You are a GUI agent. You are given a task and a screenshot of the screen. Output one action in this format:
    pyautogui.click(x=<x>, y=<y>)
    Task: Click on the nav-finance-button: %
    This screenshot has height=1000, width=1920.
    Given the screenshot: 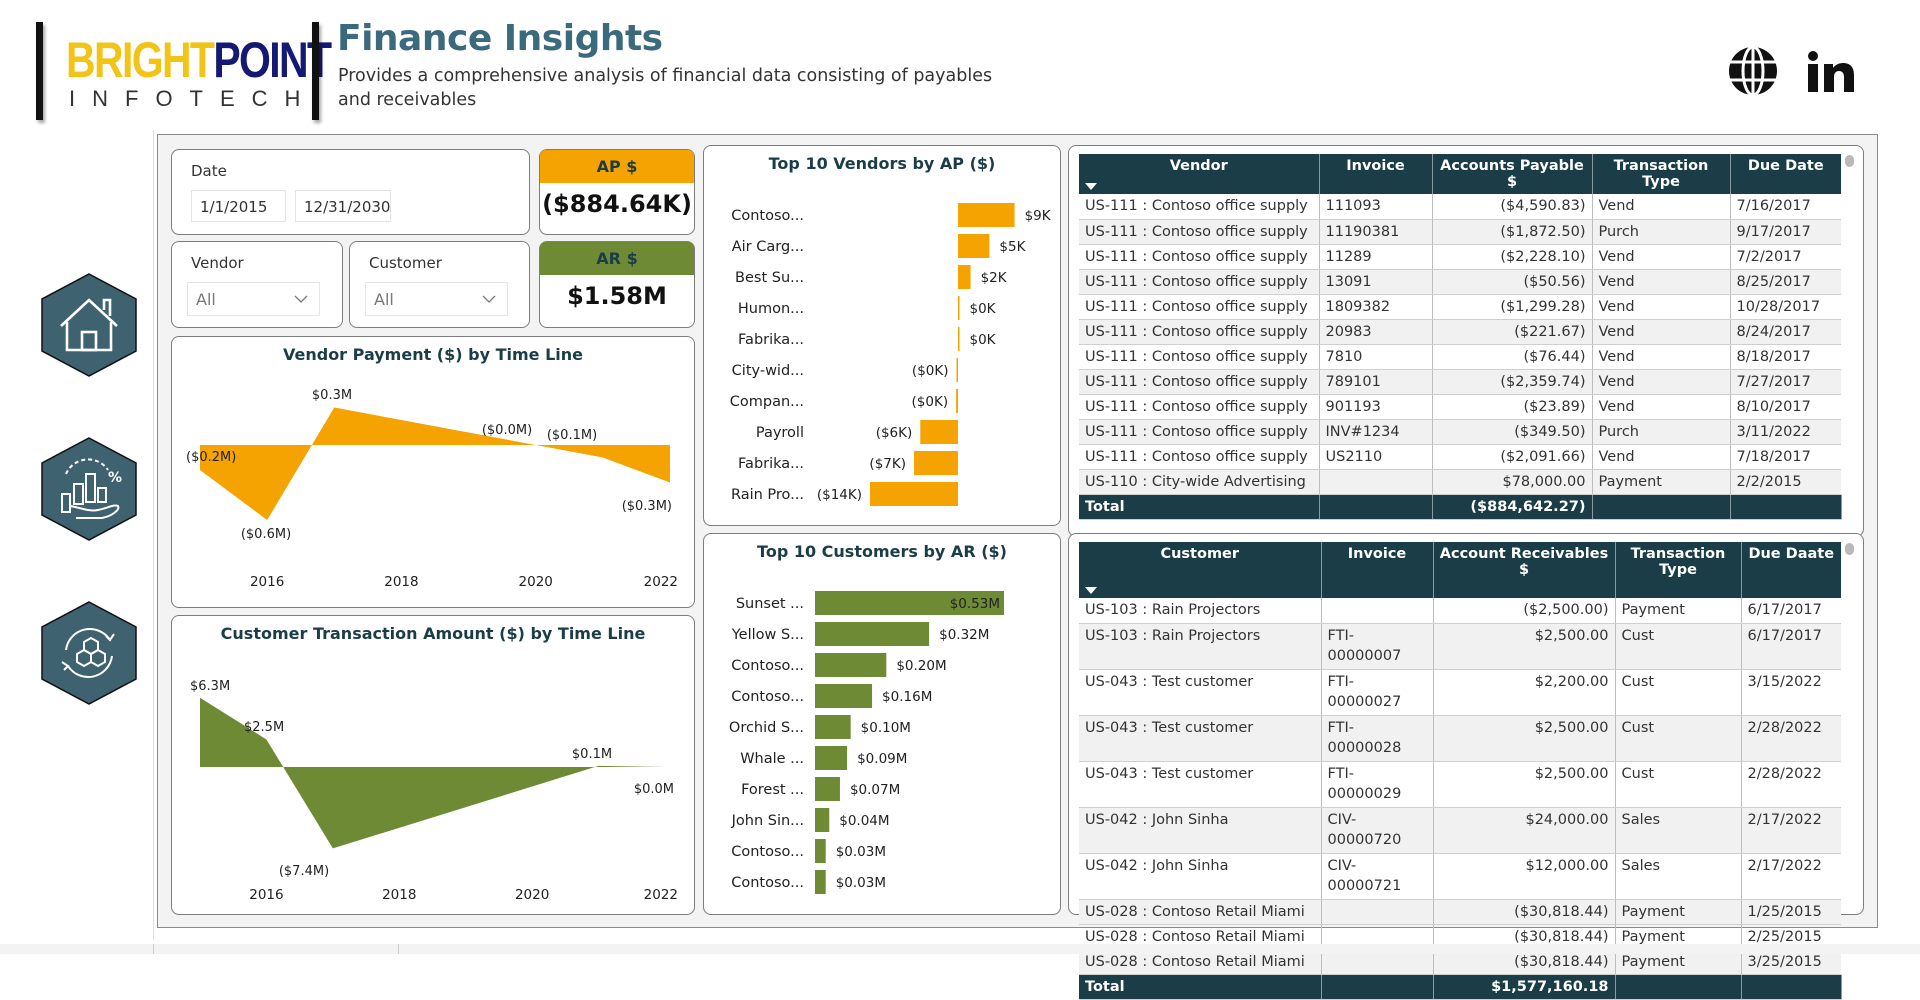 What is the action you would take?
    pyautogui.click(x=89, y=489)
    